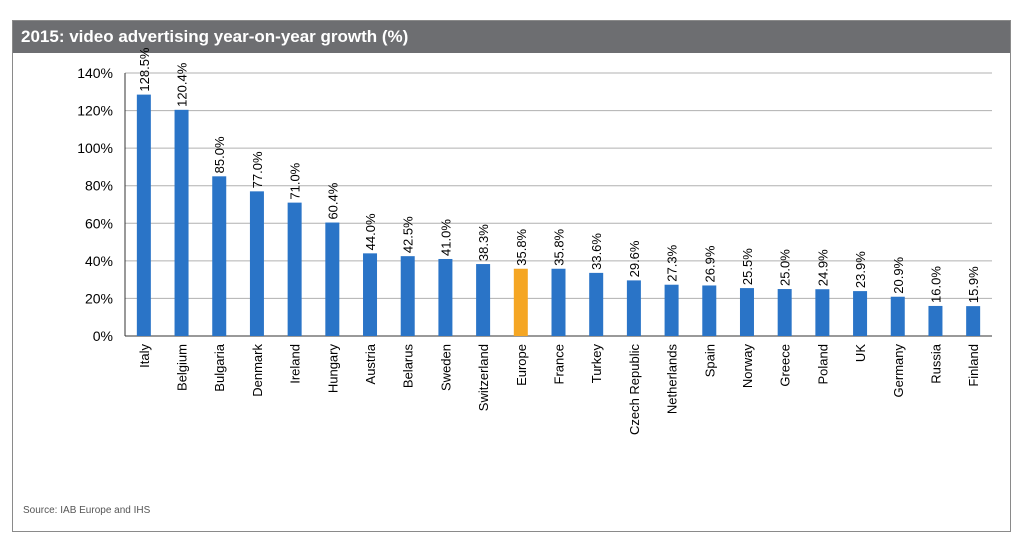  Describe the element at coordinates (822, 312) in the screenshot. I see `bar-poland` at that location.